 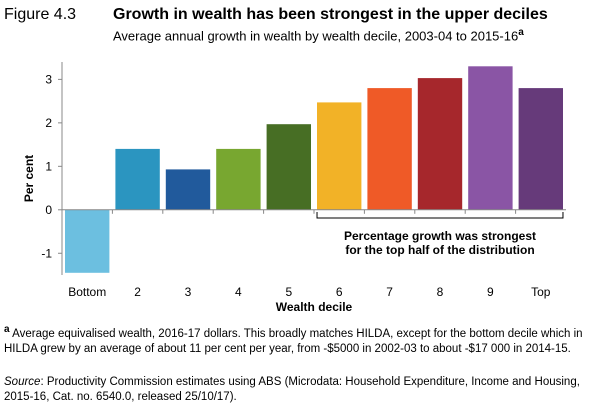 I want to click on x-axis-title: Wealth decile, so click(x=314, y=307).